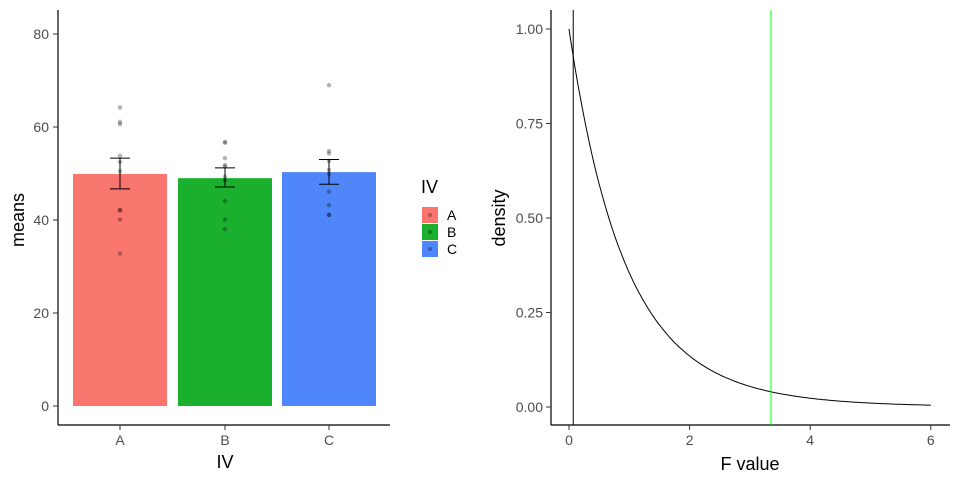  Describe the element at coordinates (120, 289) in the screenshot. I see `bar-A` at that location.